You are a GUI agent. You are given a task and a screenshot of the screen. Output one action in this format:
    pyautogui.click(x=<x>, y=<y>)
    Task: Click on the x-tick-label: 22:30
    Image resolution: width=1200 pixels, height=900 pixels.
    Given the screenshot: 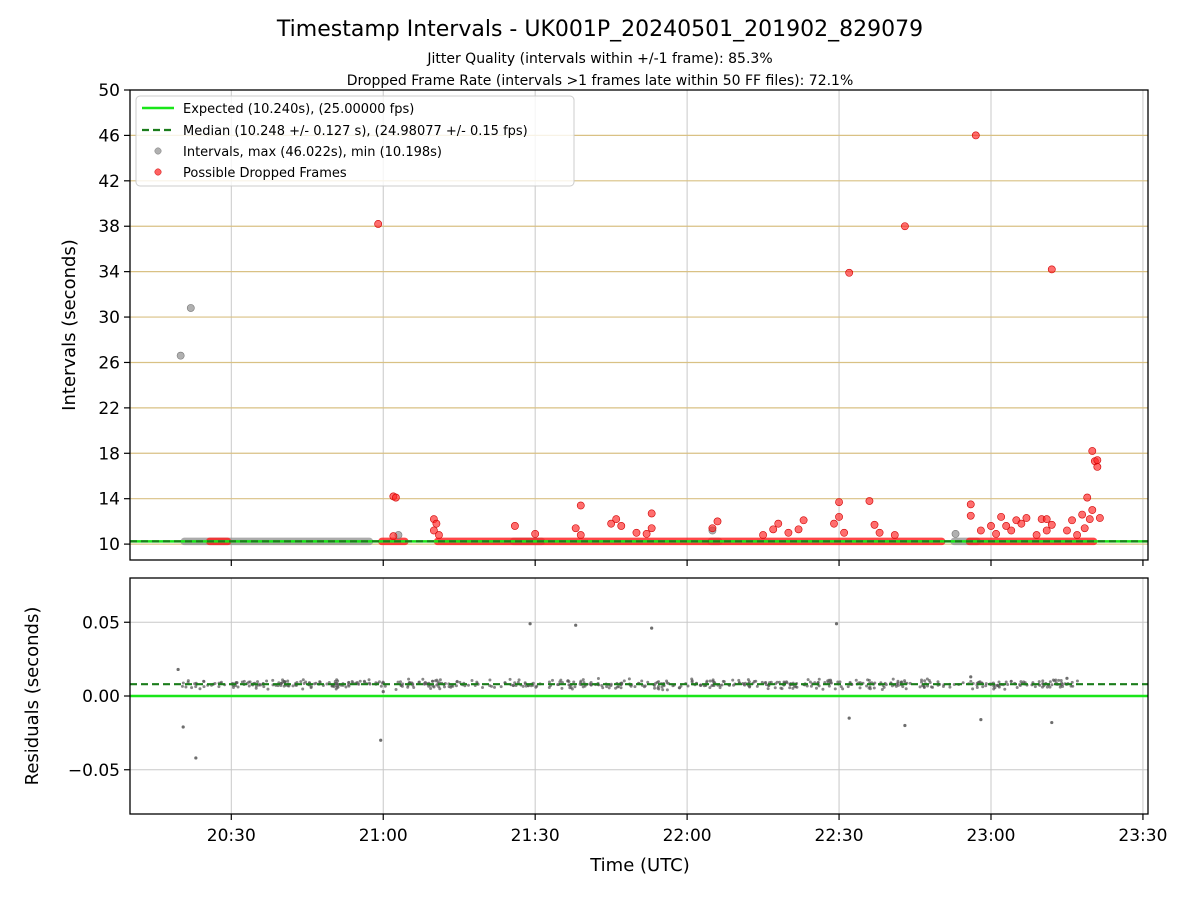 What is the action you would take?
    pyautogui.click(x=839, y=836)
    